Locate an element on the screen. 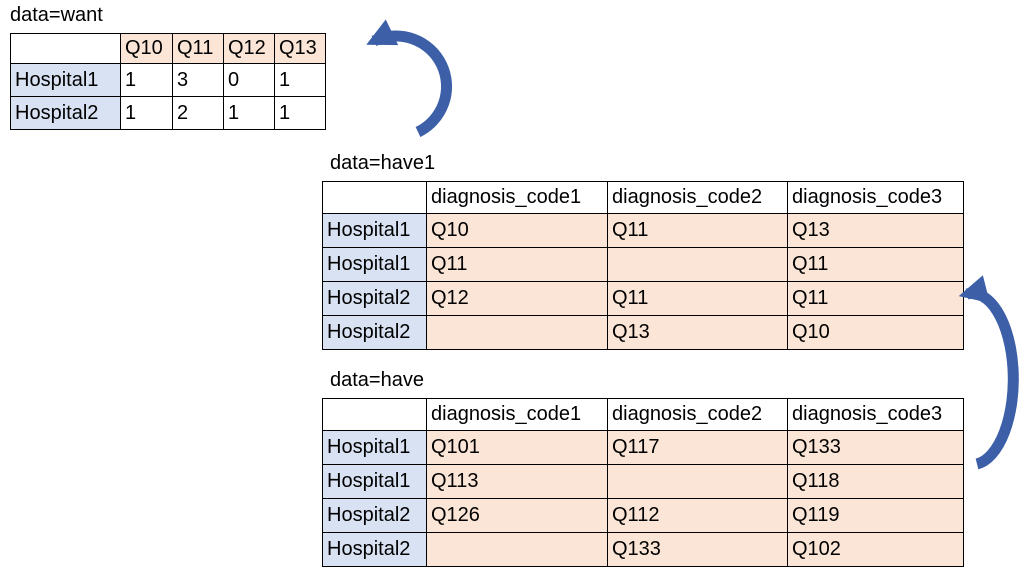  table-row: Hospital2 Q126 Q112 Q119 is located at coordinates (643, 515).